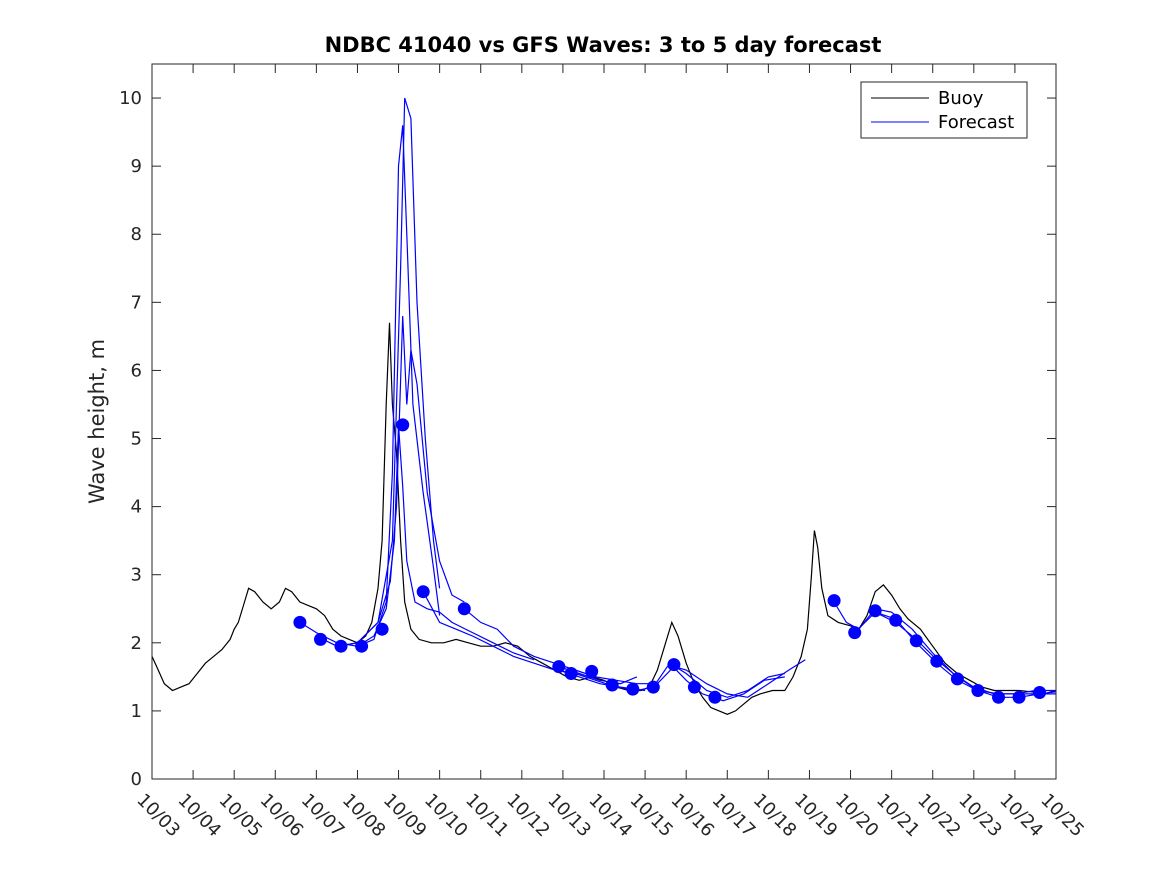 This screenshot has width=1167, height=879. Describe the element at coordinates (405, 816) in the screenshot. I see `x-tick-label: 10/09` at that location.